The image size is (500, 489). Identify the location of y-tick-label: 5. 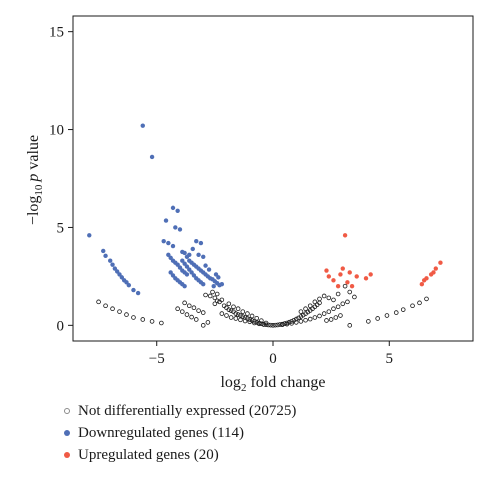
(61, 228).